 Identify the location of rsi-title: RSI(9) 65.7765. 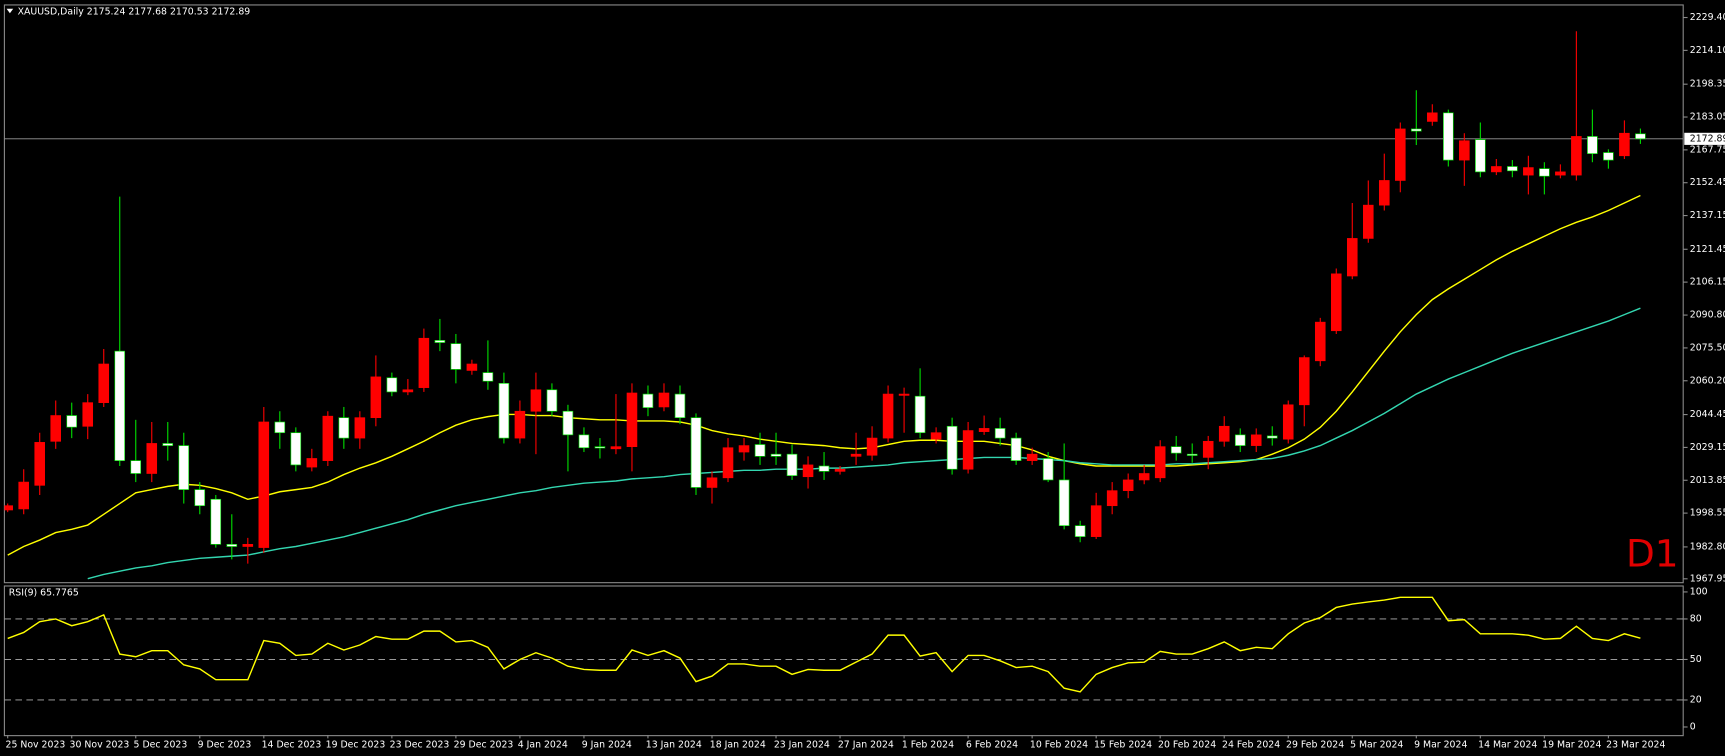
(44, 593).